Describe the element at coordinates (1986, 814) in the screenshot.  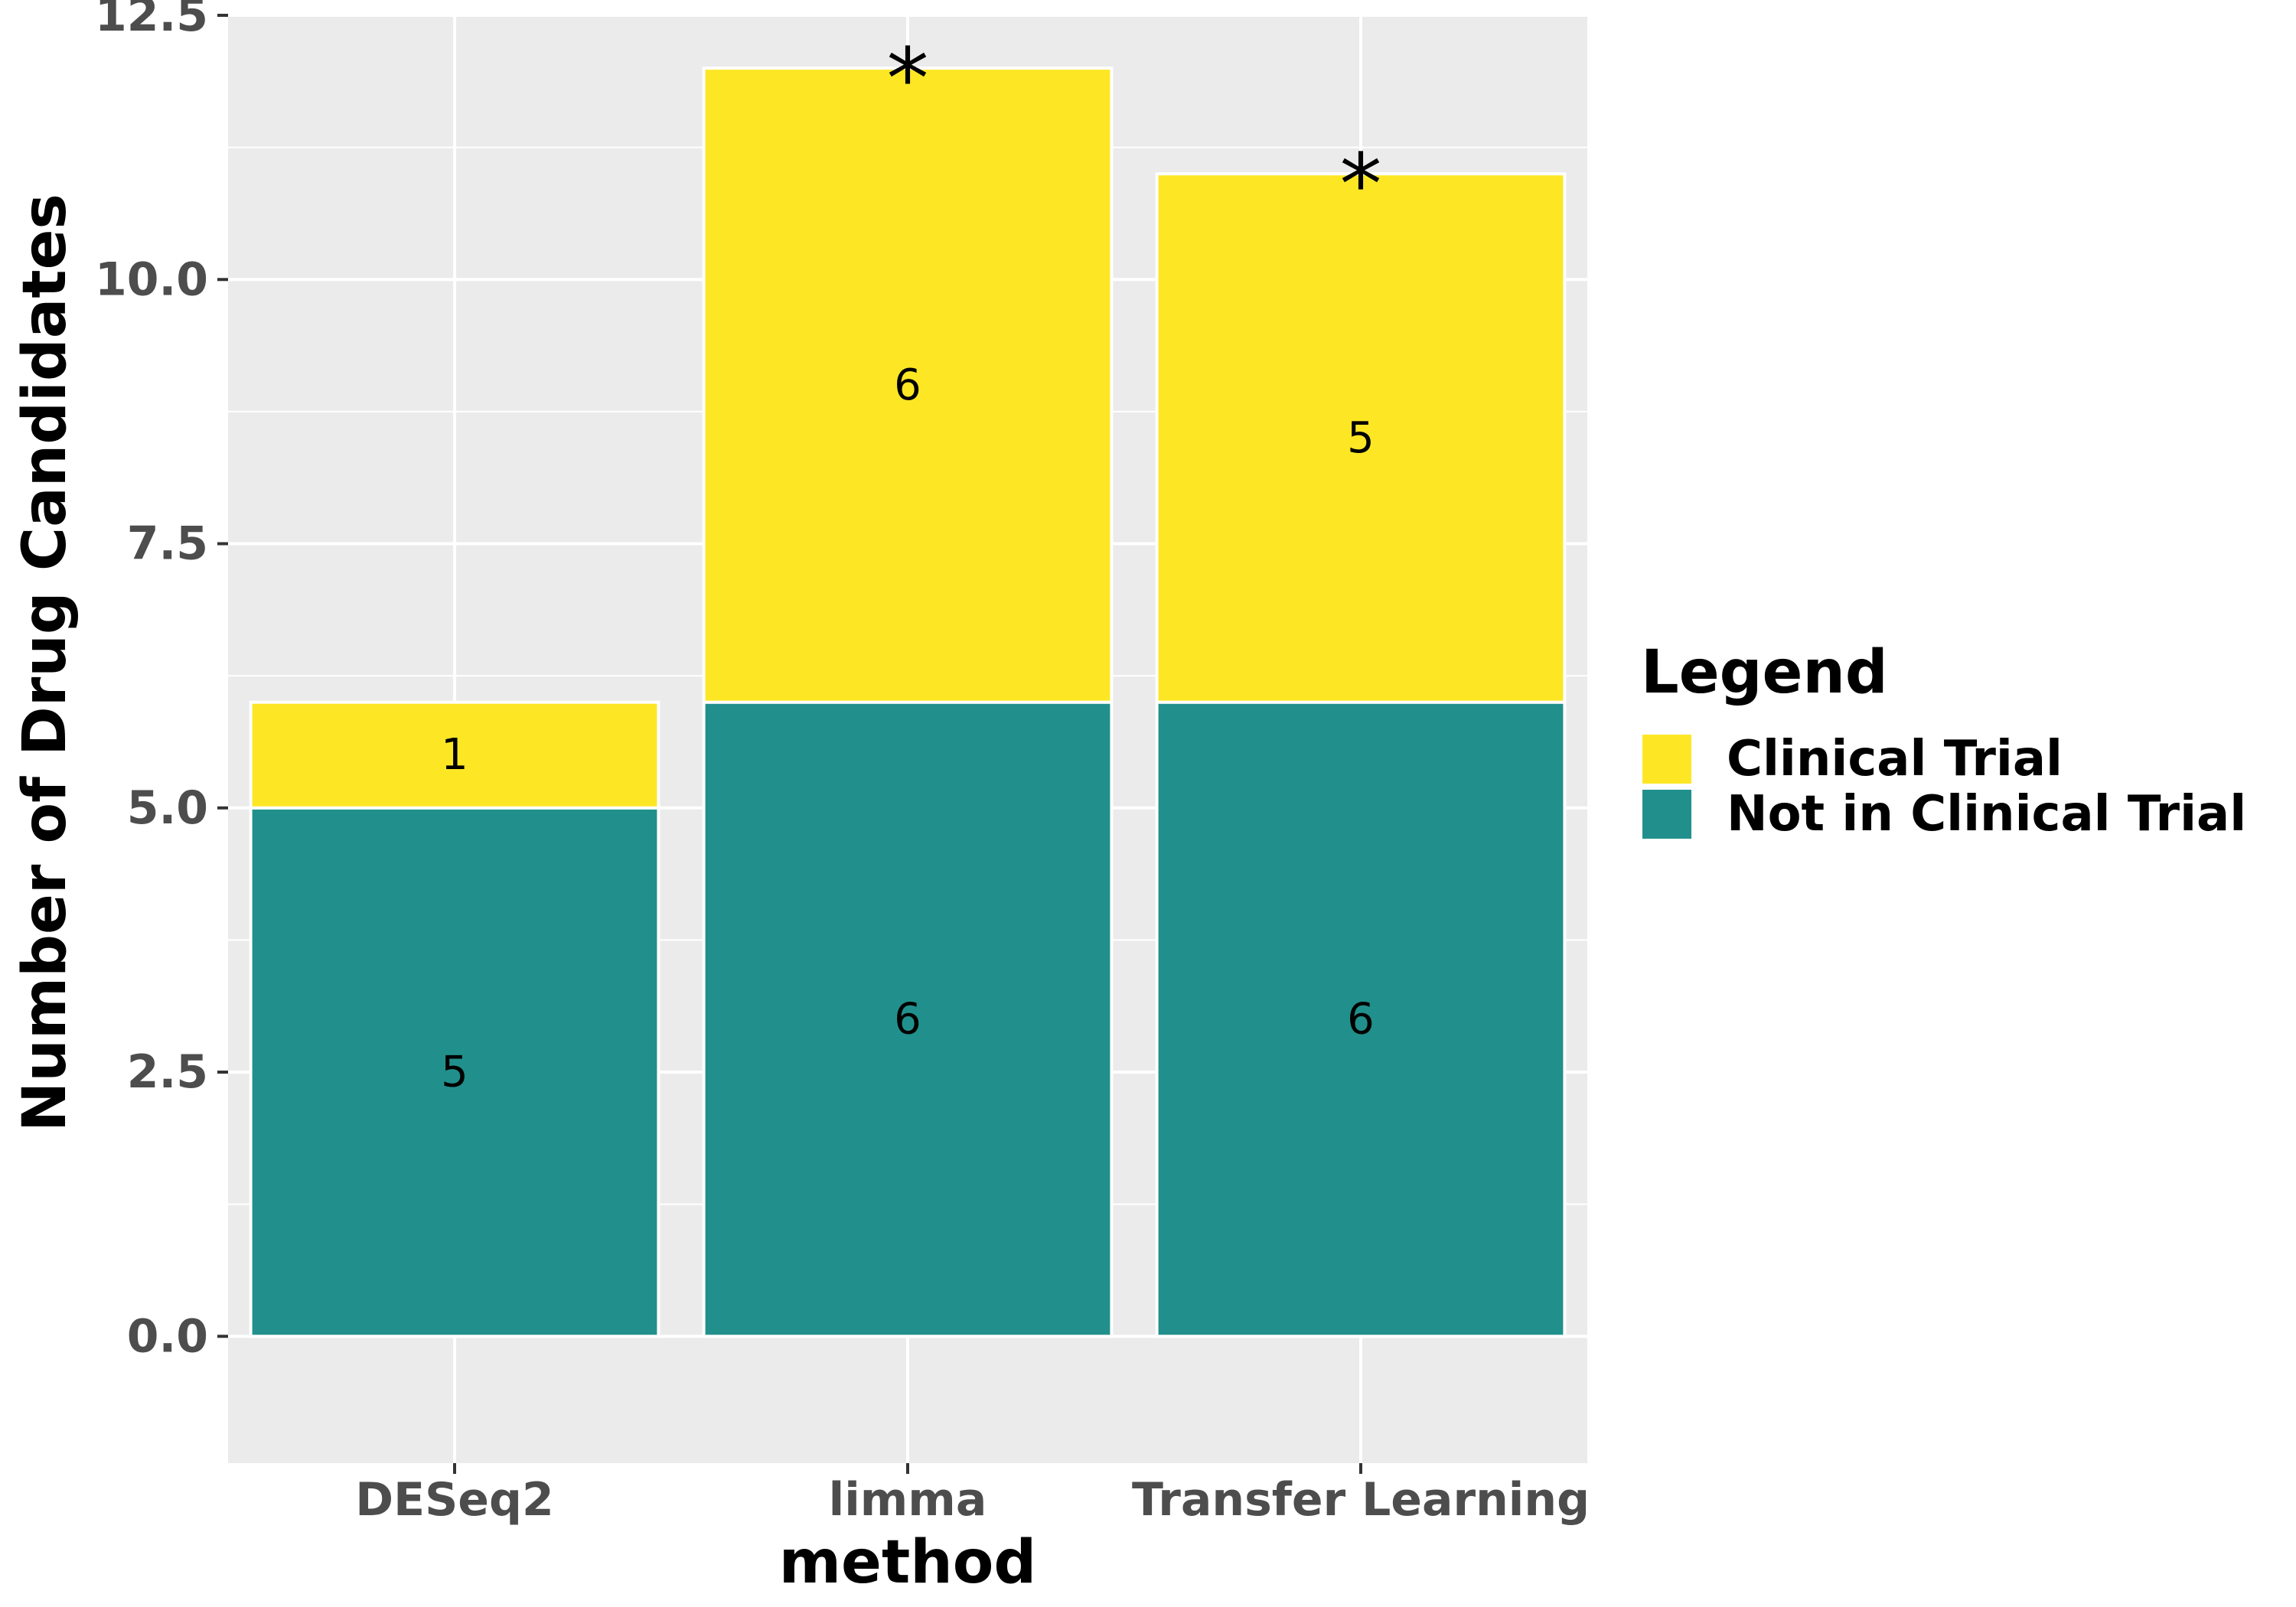
I see `legend-label: Not in Clinical Trial` at that location.